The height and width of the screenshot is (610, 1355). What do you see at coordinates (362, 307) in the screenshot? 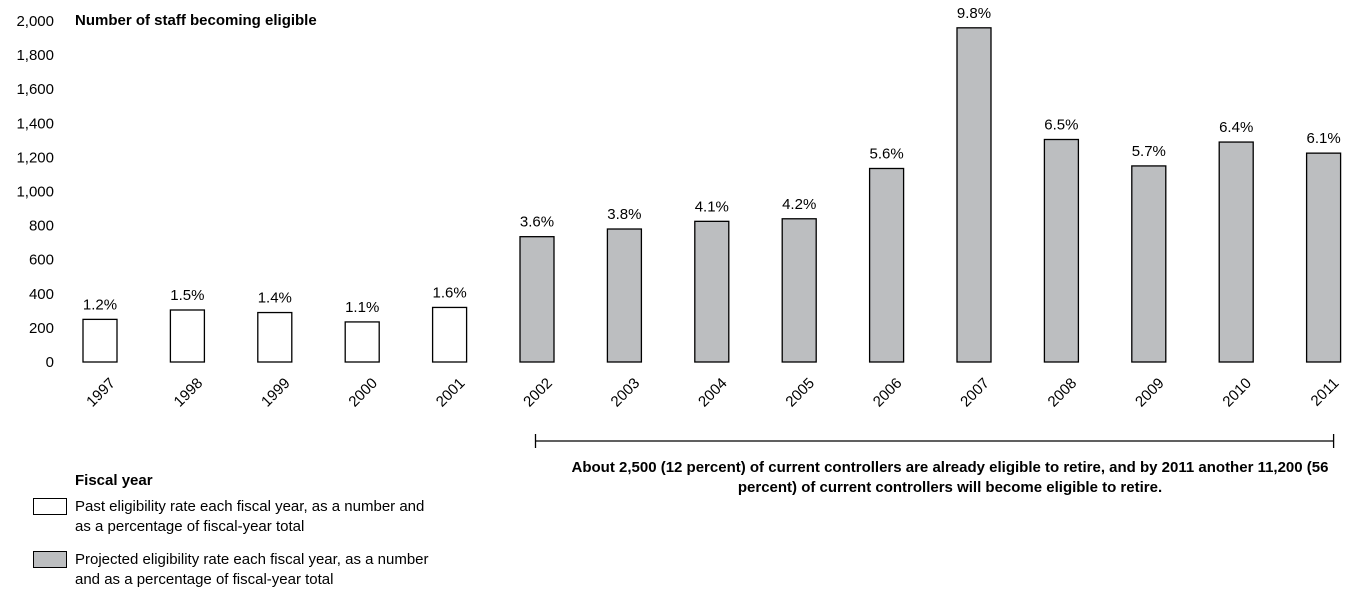
I see `bar-data-label: 1.1%` at bounding box center [362, 307].